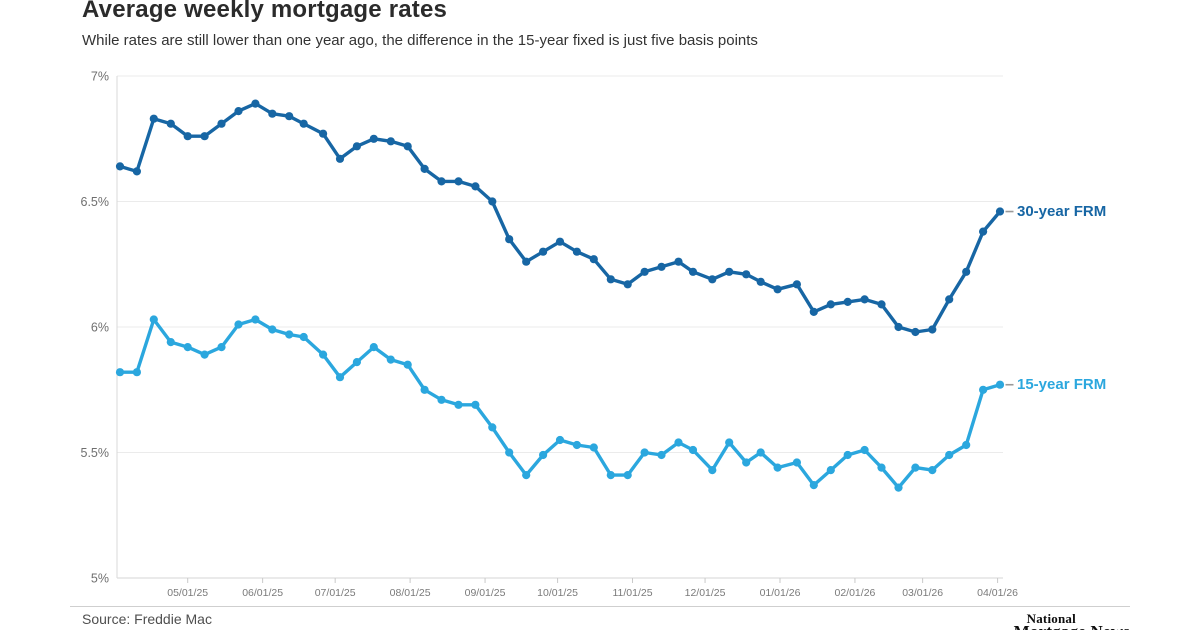 The height and width of the screenshot is (630, 1200). I want to click on x-axis-label: 11/01/25, so click(632, 593).